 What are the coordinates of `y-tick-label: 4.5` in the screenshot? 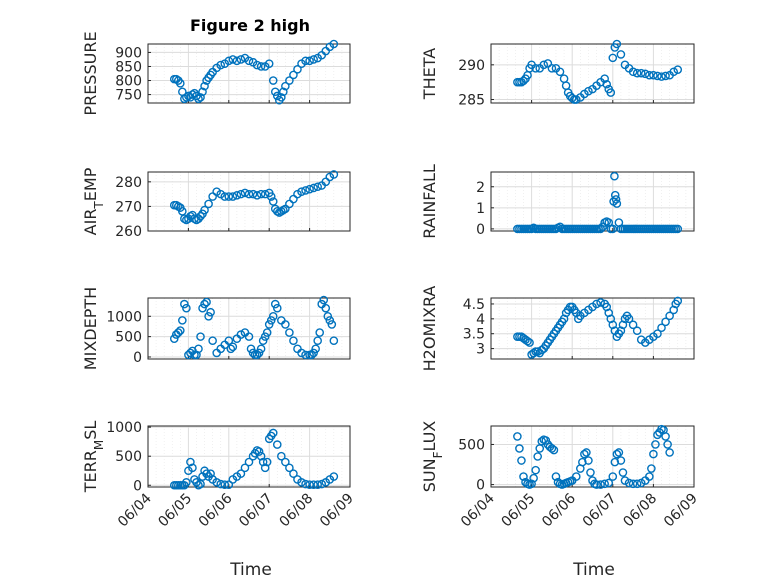 It's located at (474, 305).